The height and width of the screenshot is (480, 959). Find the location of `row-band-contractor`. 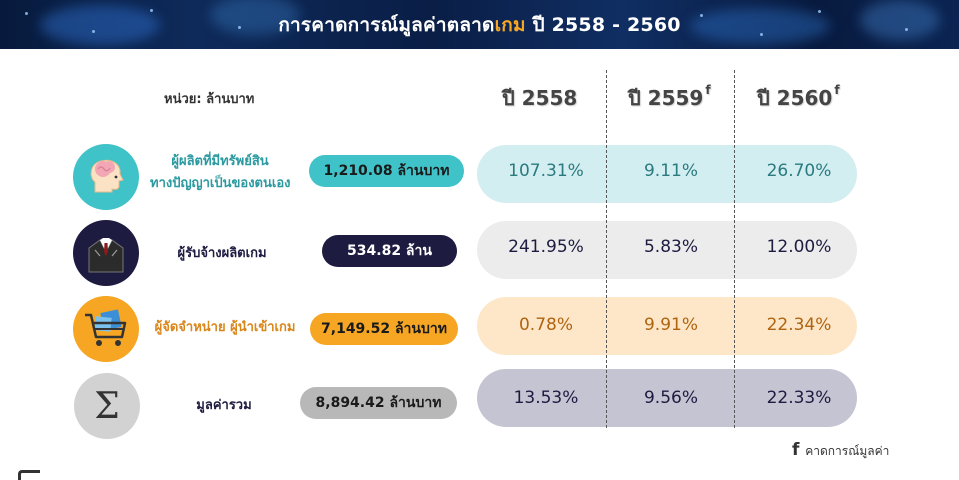

row-band-contractor is located at coordinates (667, 250).